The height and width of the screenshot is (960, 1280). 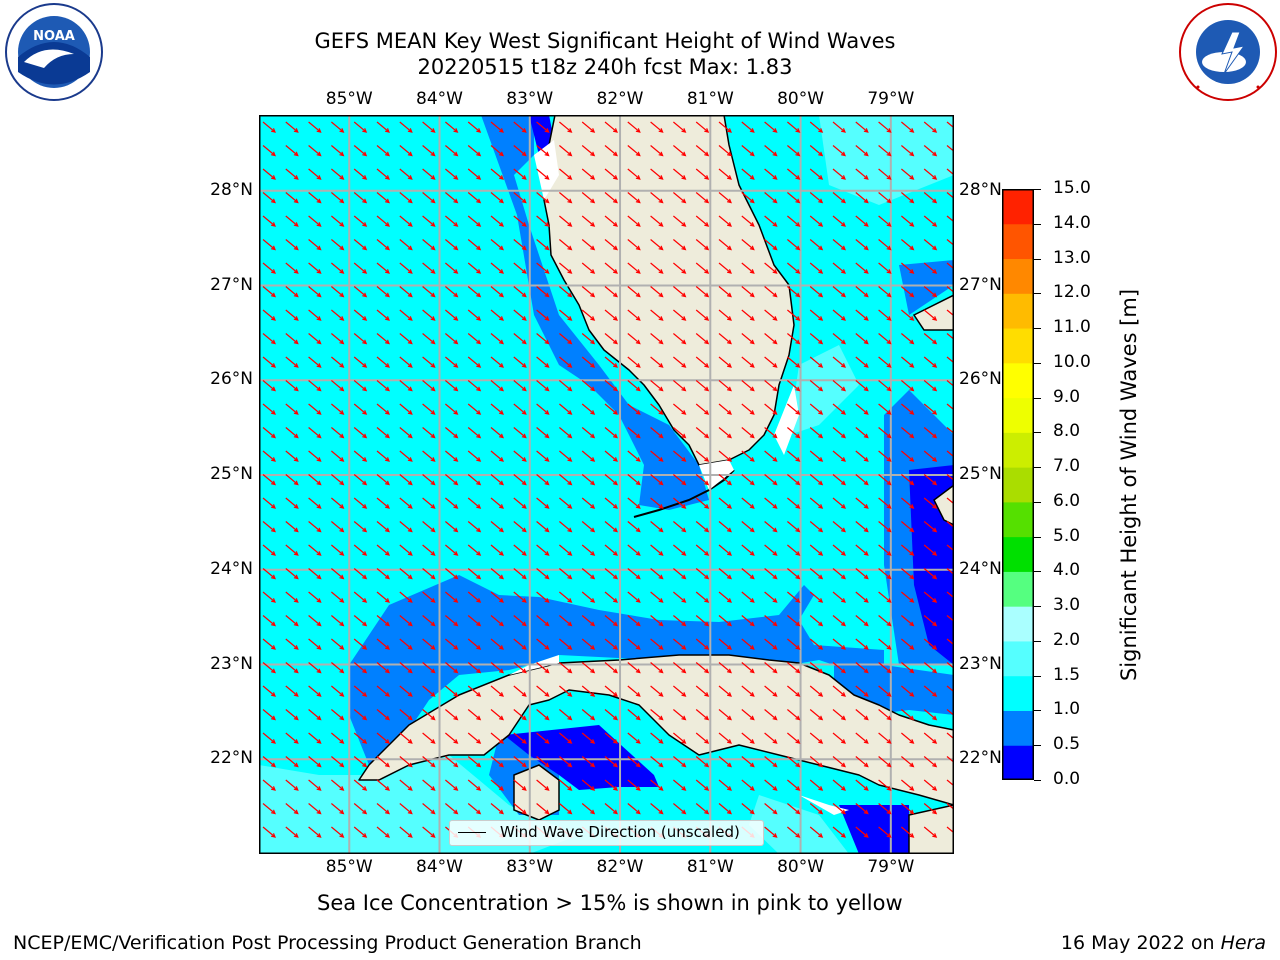 I want to click on lon-tick-label-top: 80°W, so click(x=801, y=99).